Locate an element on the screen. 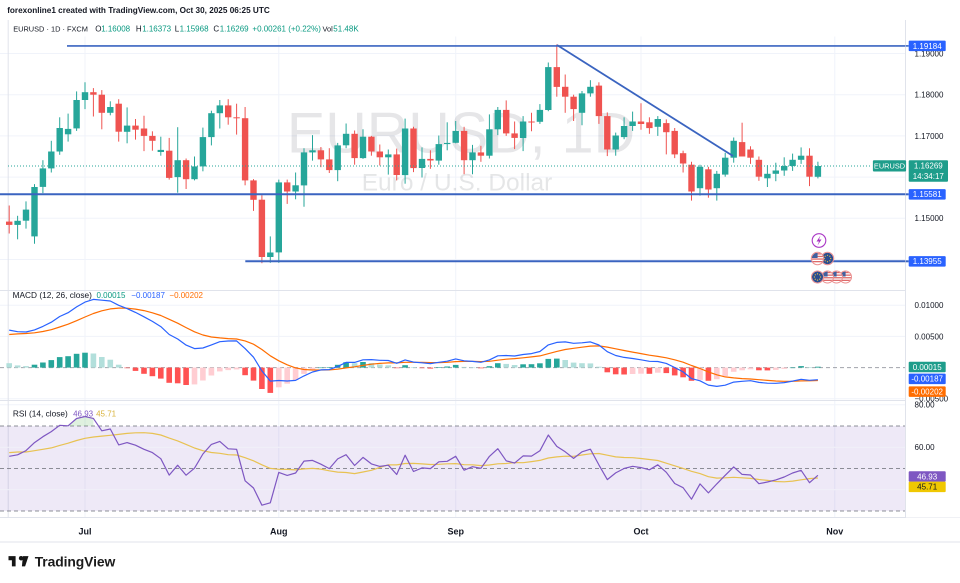 This screenshot has width=960, height=583. svg-text: Sep is located at coordinates (455, 532).